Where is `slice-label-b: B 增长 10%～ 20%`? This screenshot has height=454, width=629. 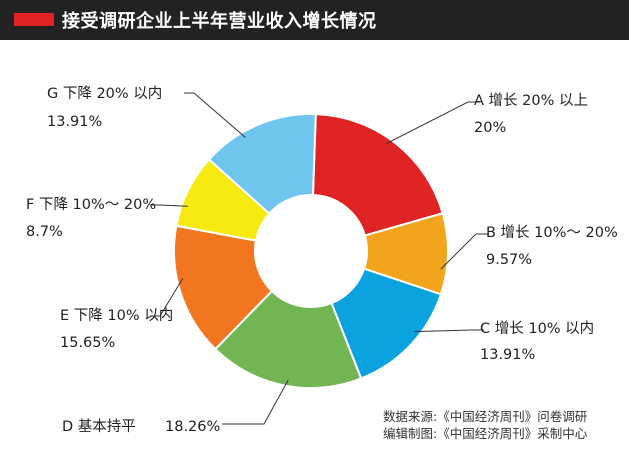
slice-label-b: B 增长 10%～ 20% is located at coordinates (552, 232).